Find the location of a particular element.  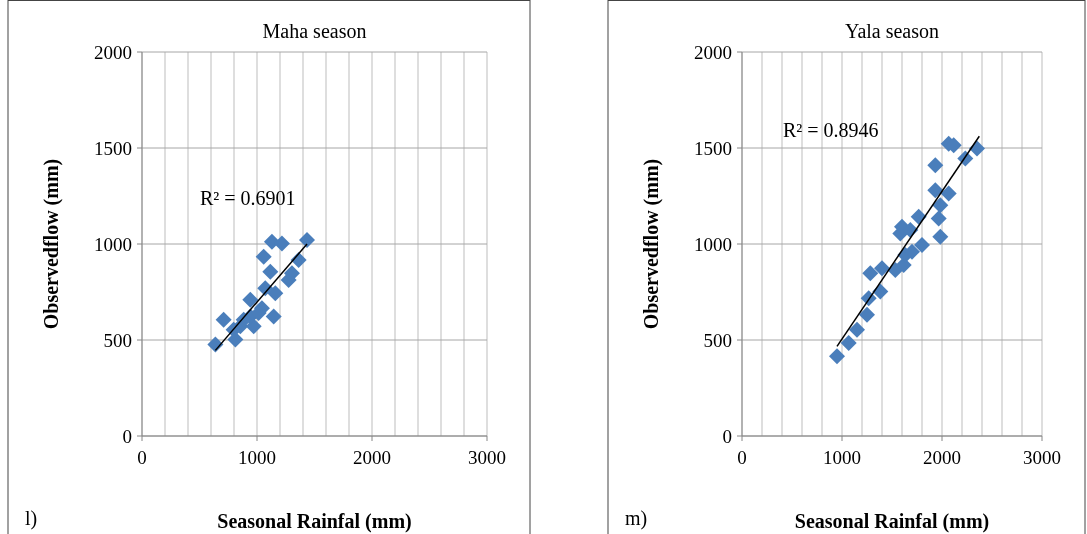

chart-title: Yala season is located at coordinates (892, 31).